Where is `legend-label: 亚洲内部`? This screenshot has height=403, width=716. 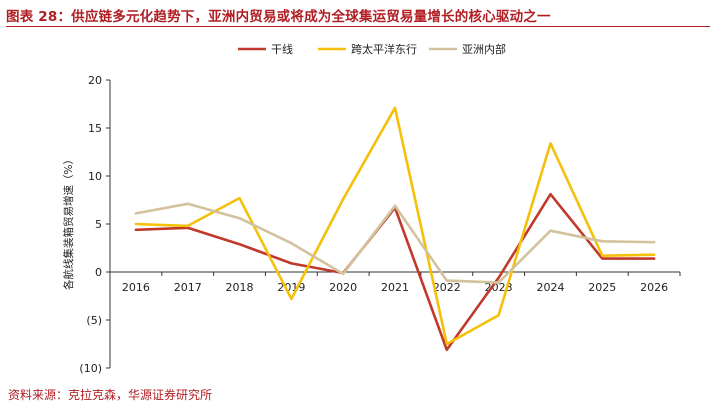 legend-label: 亚洲内部 is located at coordinates (484, 49).